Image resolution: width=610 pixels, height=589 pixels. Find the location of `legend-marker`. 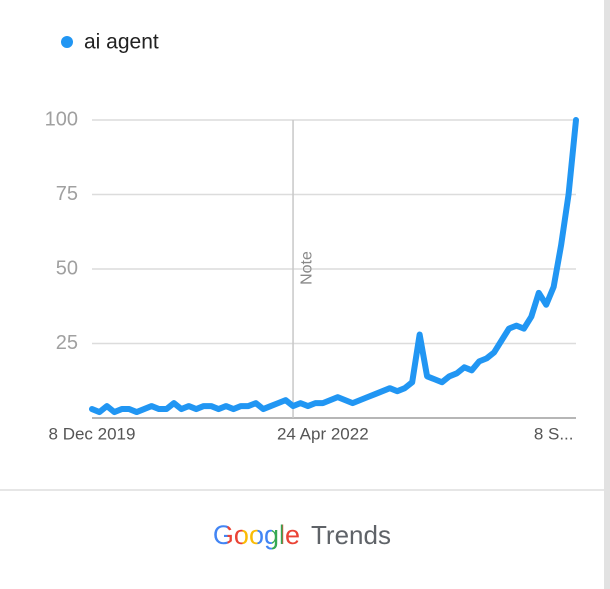

legend-marker is located at coordinates (67, 42).